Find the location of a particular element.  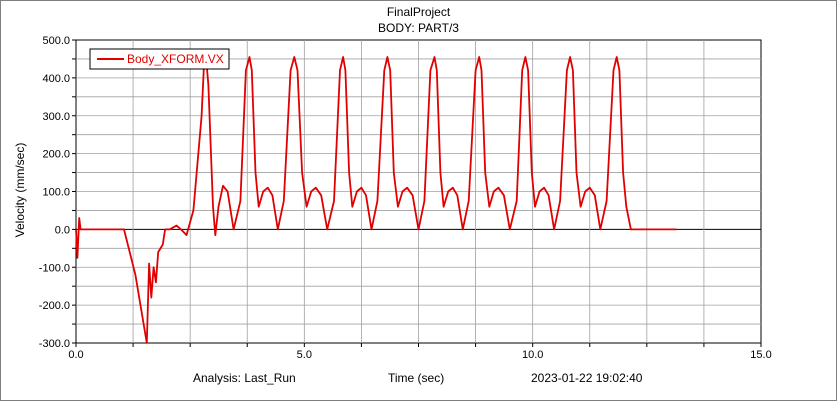

y-tick-label: 300.0 is located at coordinates (56, 117).